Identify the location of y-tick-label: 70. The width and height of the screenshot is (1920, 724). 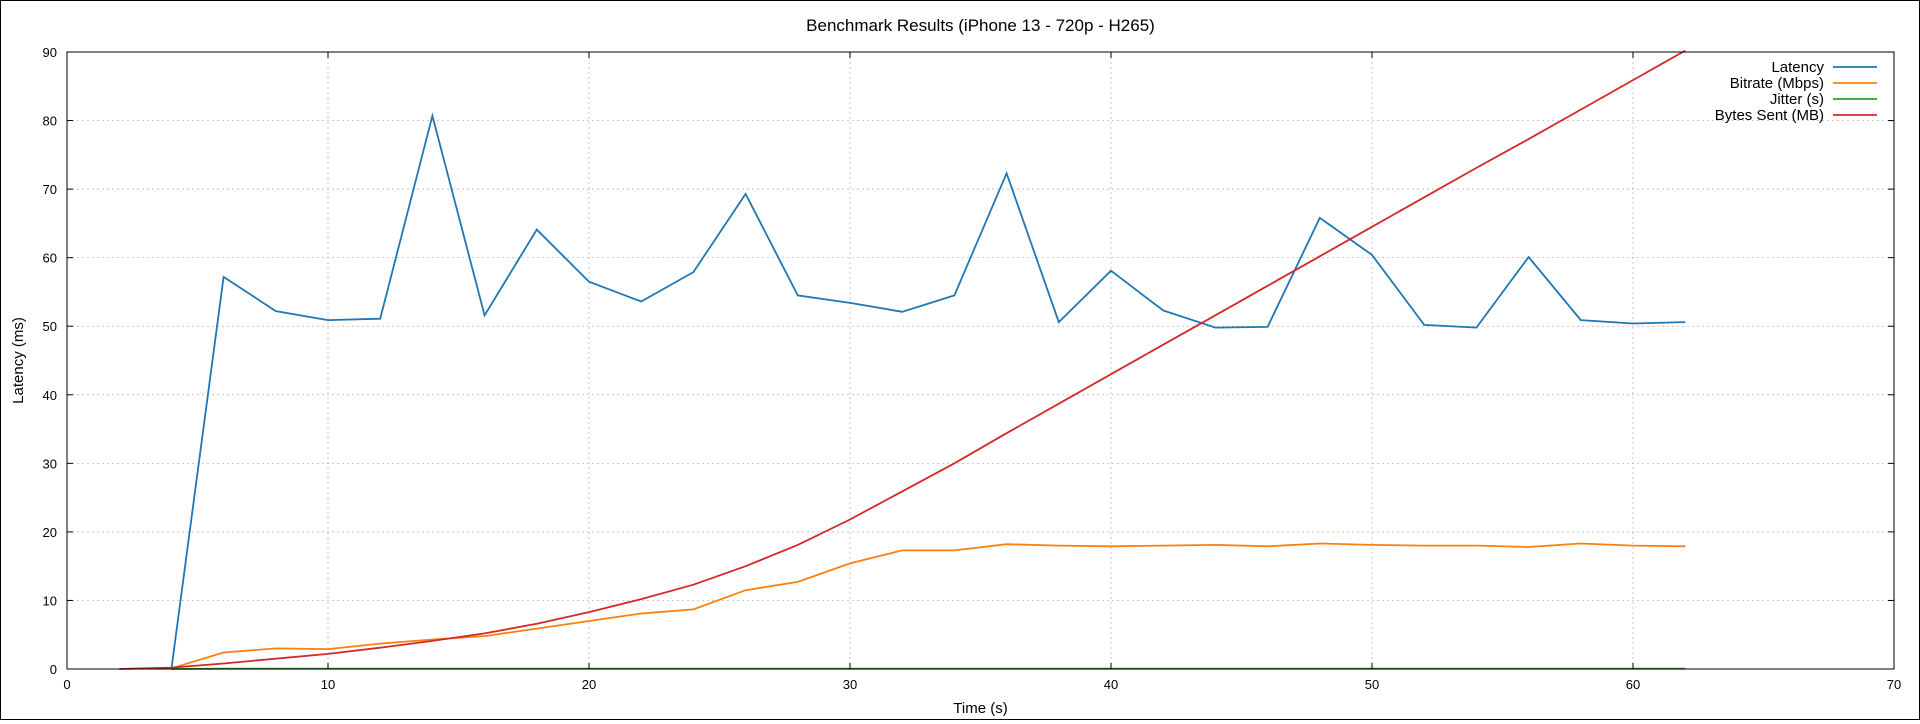
(50, 189).